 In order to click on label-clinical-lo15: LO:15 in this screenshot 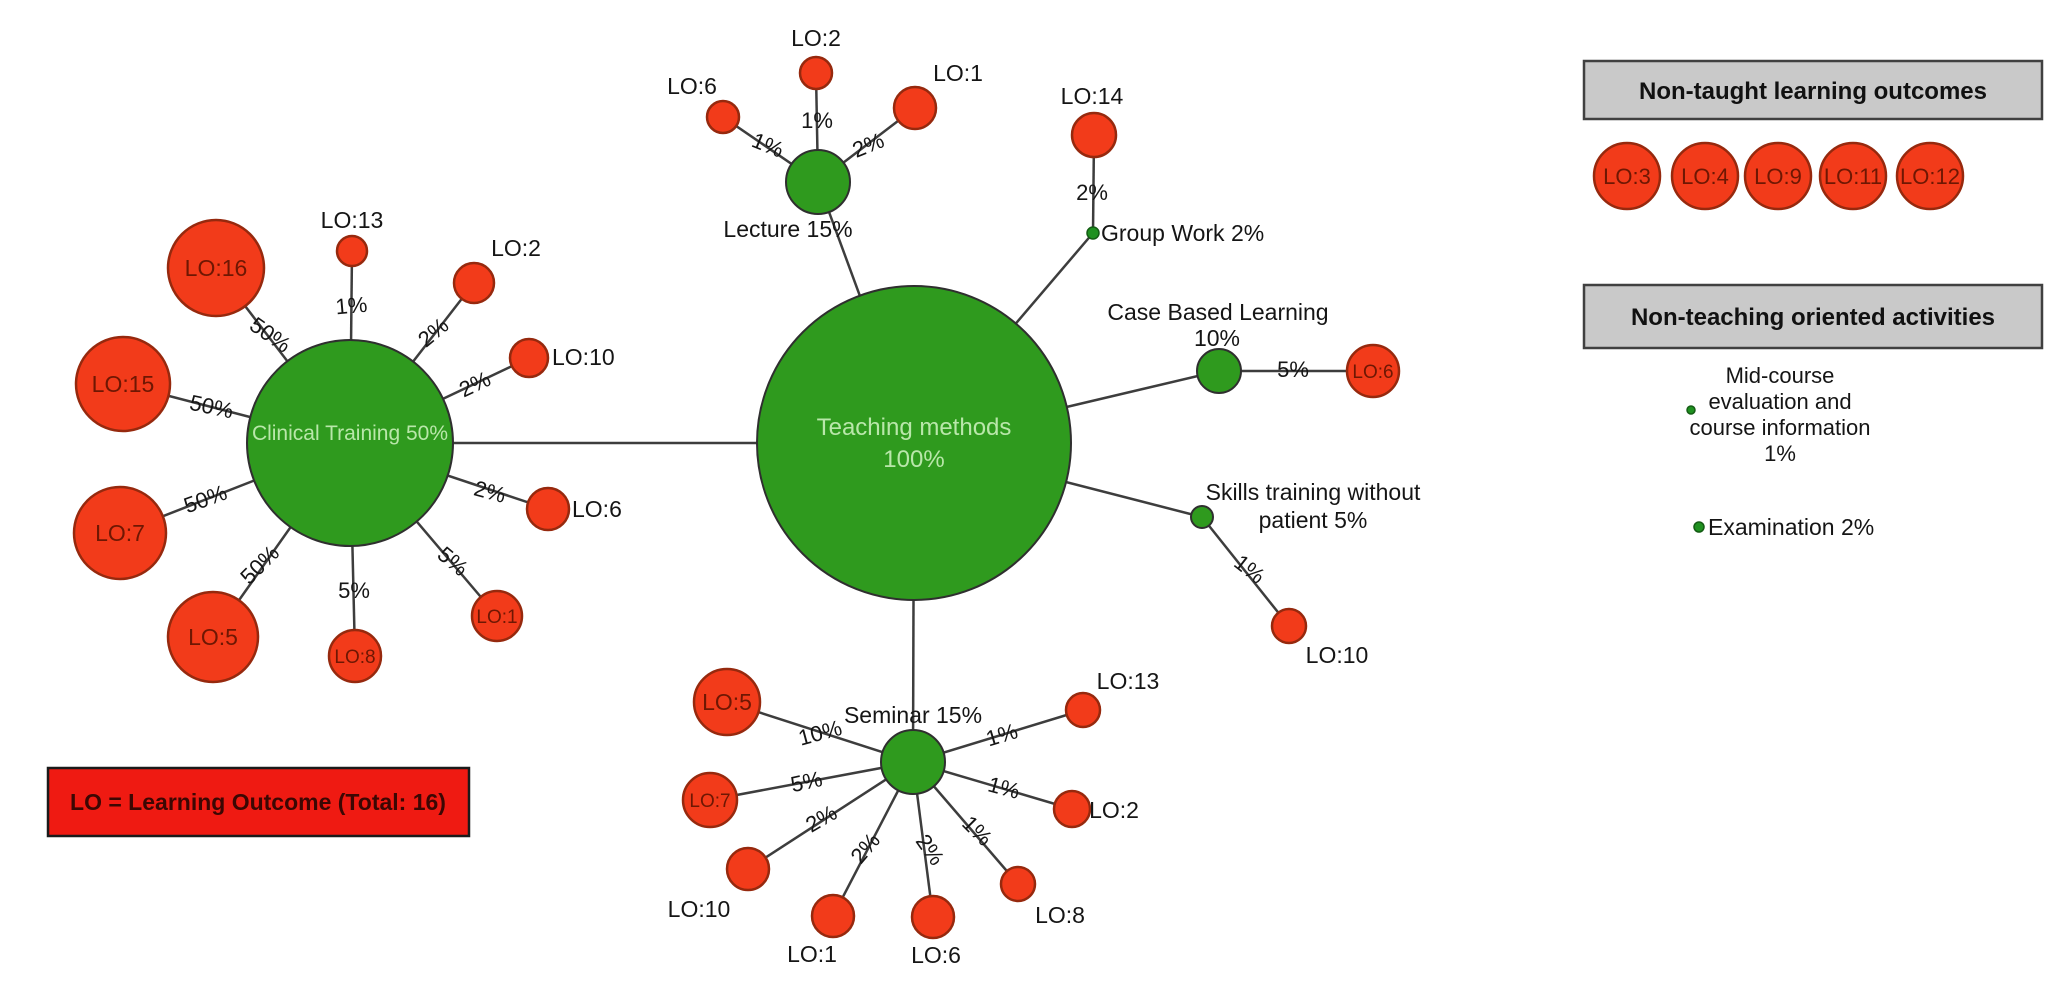, I will do `click(123, 384)`.